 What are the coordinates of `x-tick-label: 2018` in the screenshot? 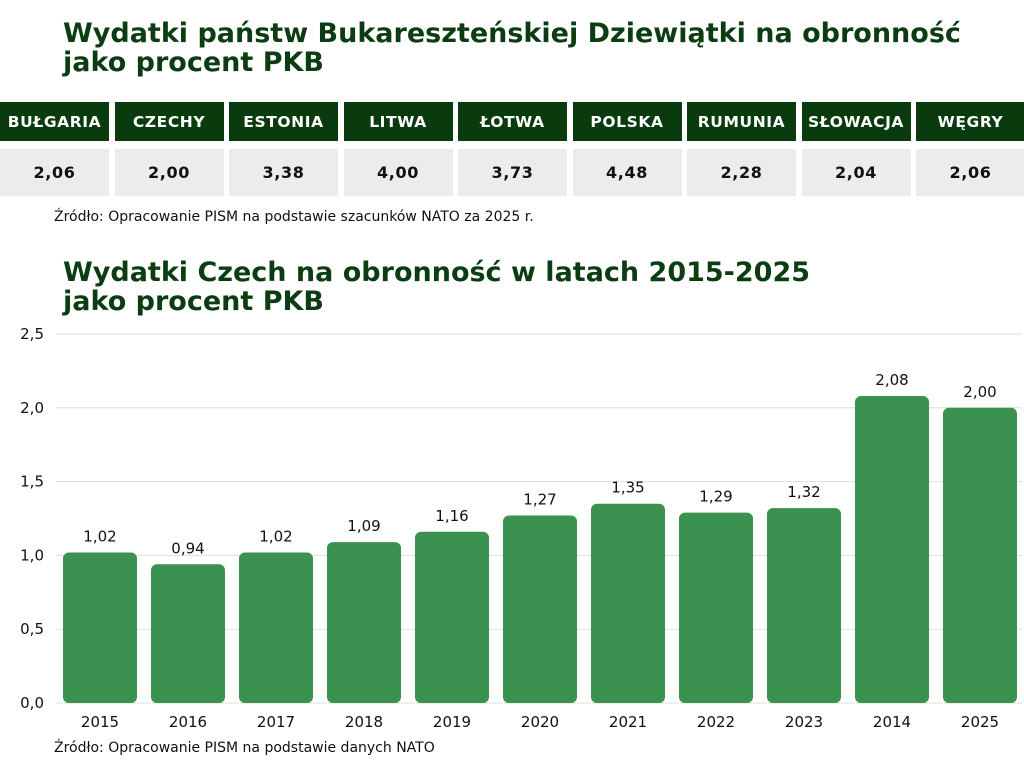 It's located at (364, 722).